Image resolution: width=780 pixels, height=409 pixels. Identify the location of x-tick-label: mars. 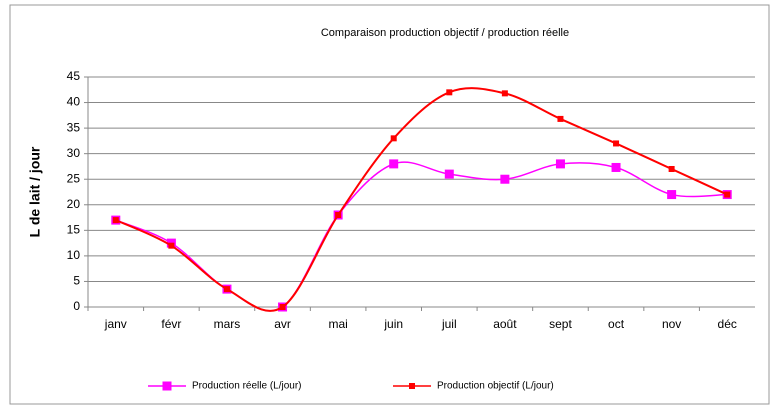
(227, 324).